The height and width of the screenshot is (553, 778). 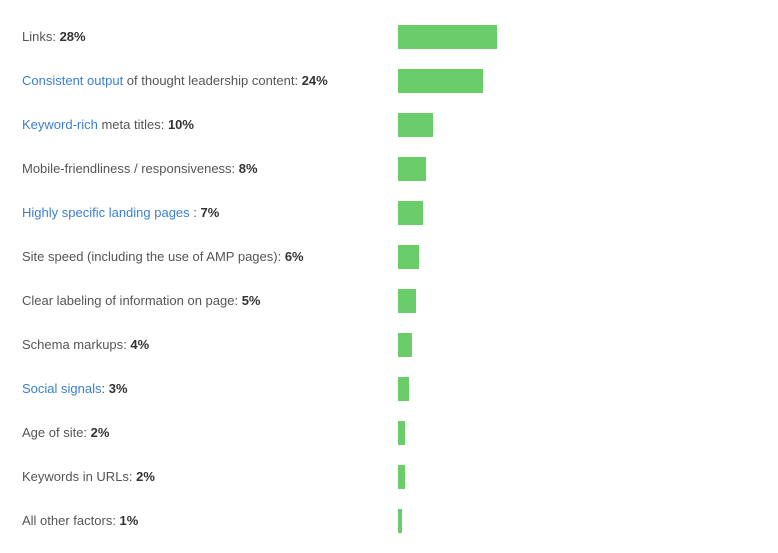 I want to click on category-text: Mobile-friendliness / responsiveness:, so click(x=130, y=168).